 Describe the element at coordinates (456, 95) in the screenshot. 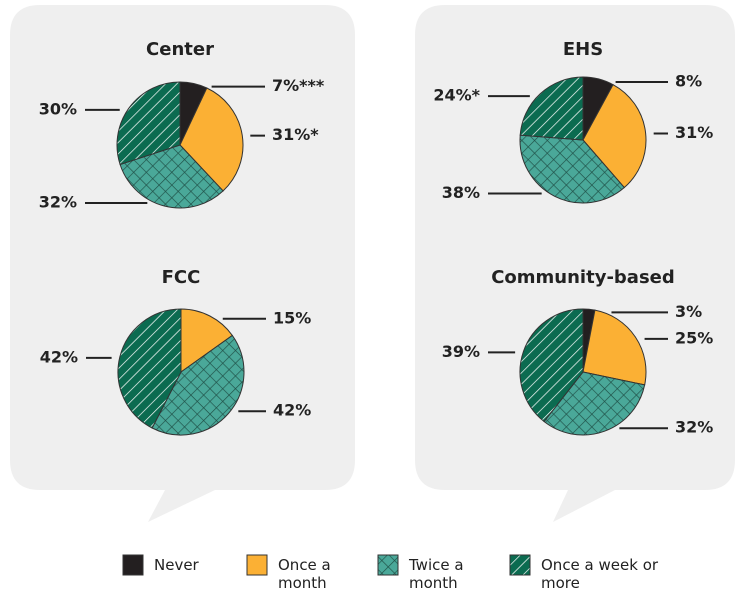

I see `data-label: 24%*` at that location.